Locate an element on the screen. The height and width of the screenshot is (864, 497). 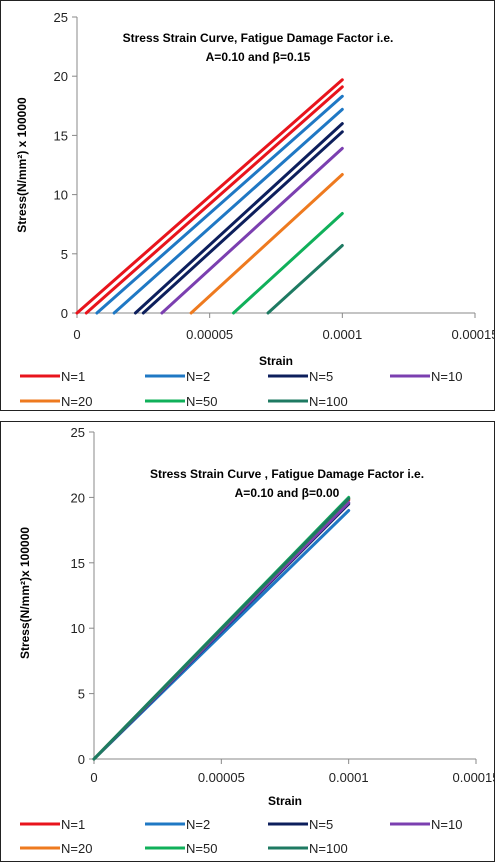
chart-title: A=0.10 and β=0.15 is located at coordinates (258, 57).